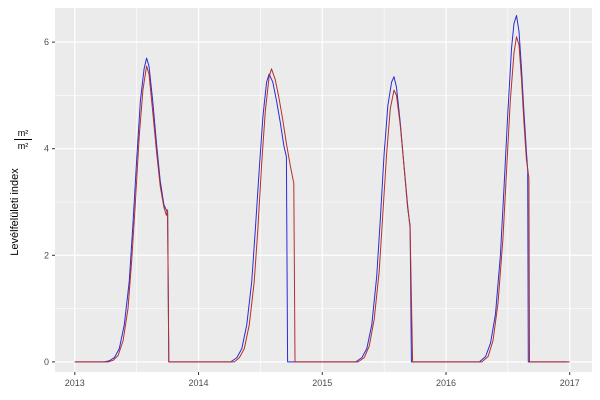 The height and width of the screenshot is (400, 600). What do you see at coordinates (322, 383) in the screenshot?
I see `x-tick-label: 2015` at bounding box center [322, 383].